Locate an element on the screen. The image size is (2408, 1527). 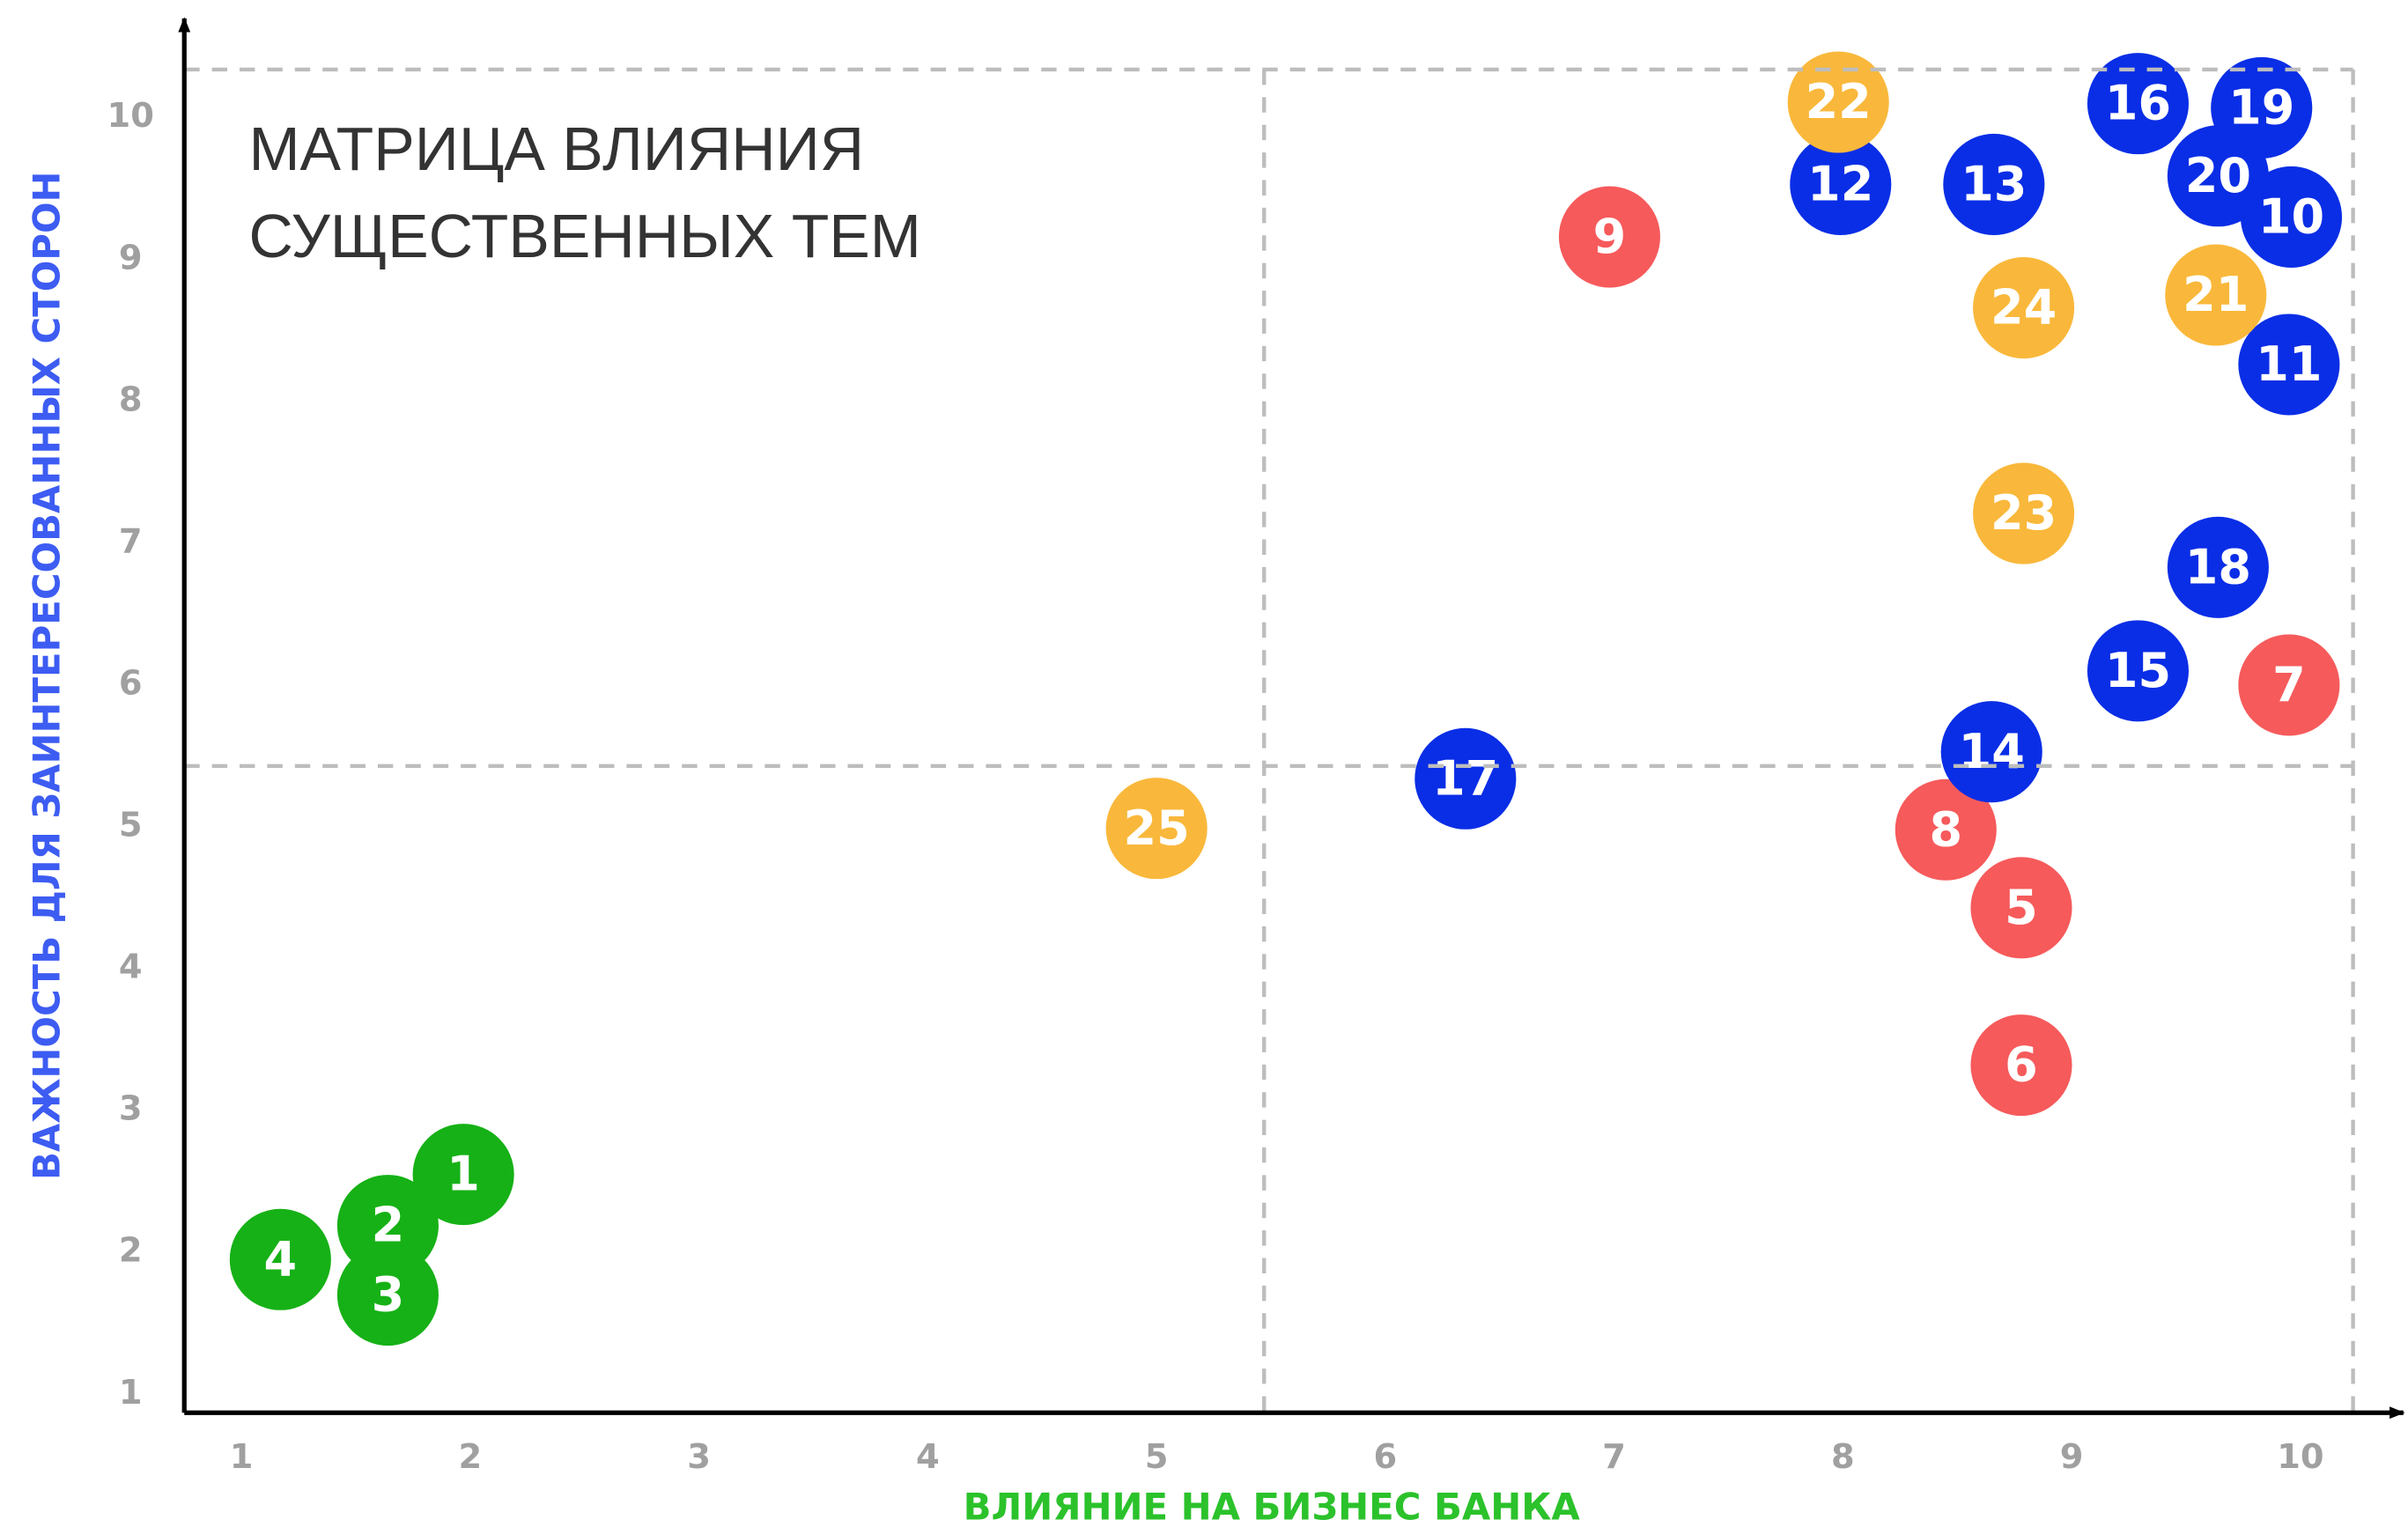
point-label: 19 is located at coordinates (2261, 108).